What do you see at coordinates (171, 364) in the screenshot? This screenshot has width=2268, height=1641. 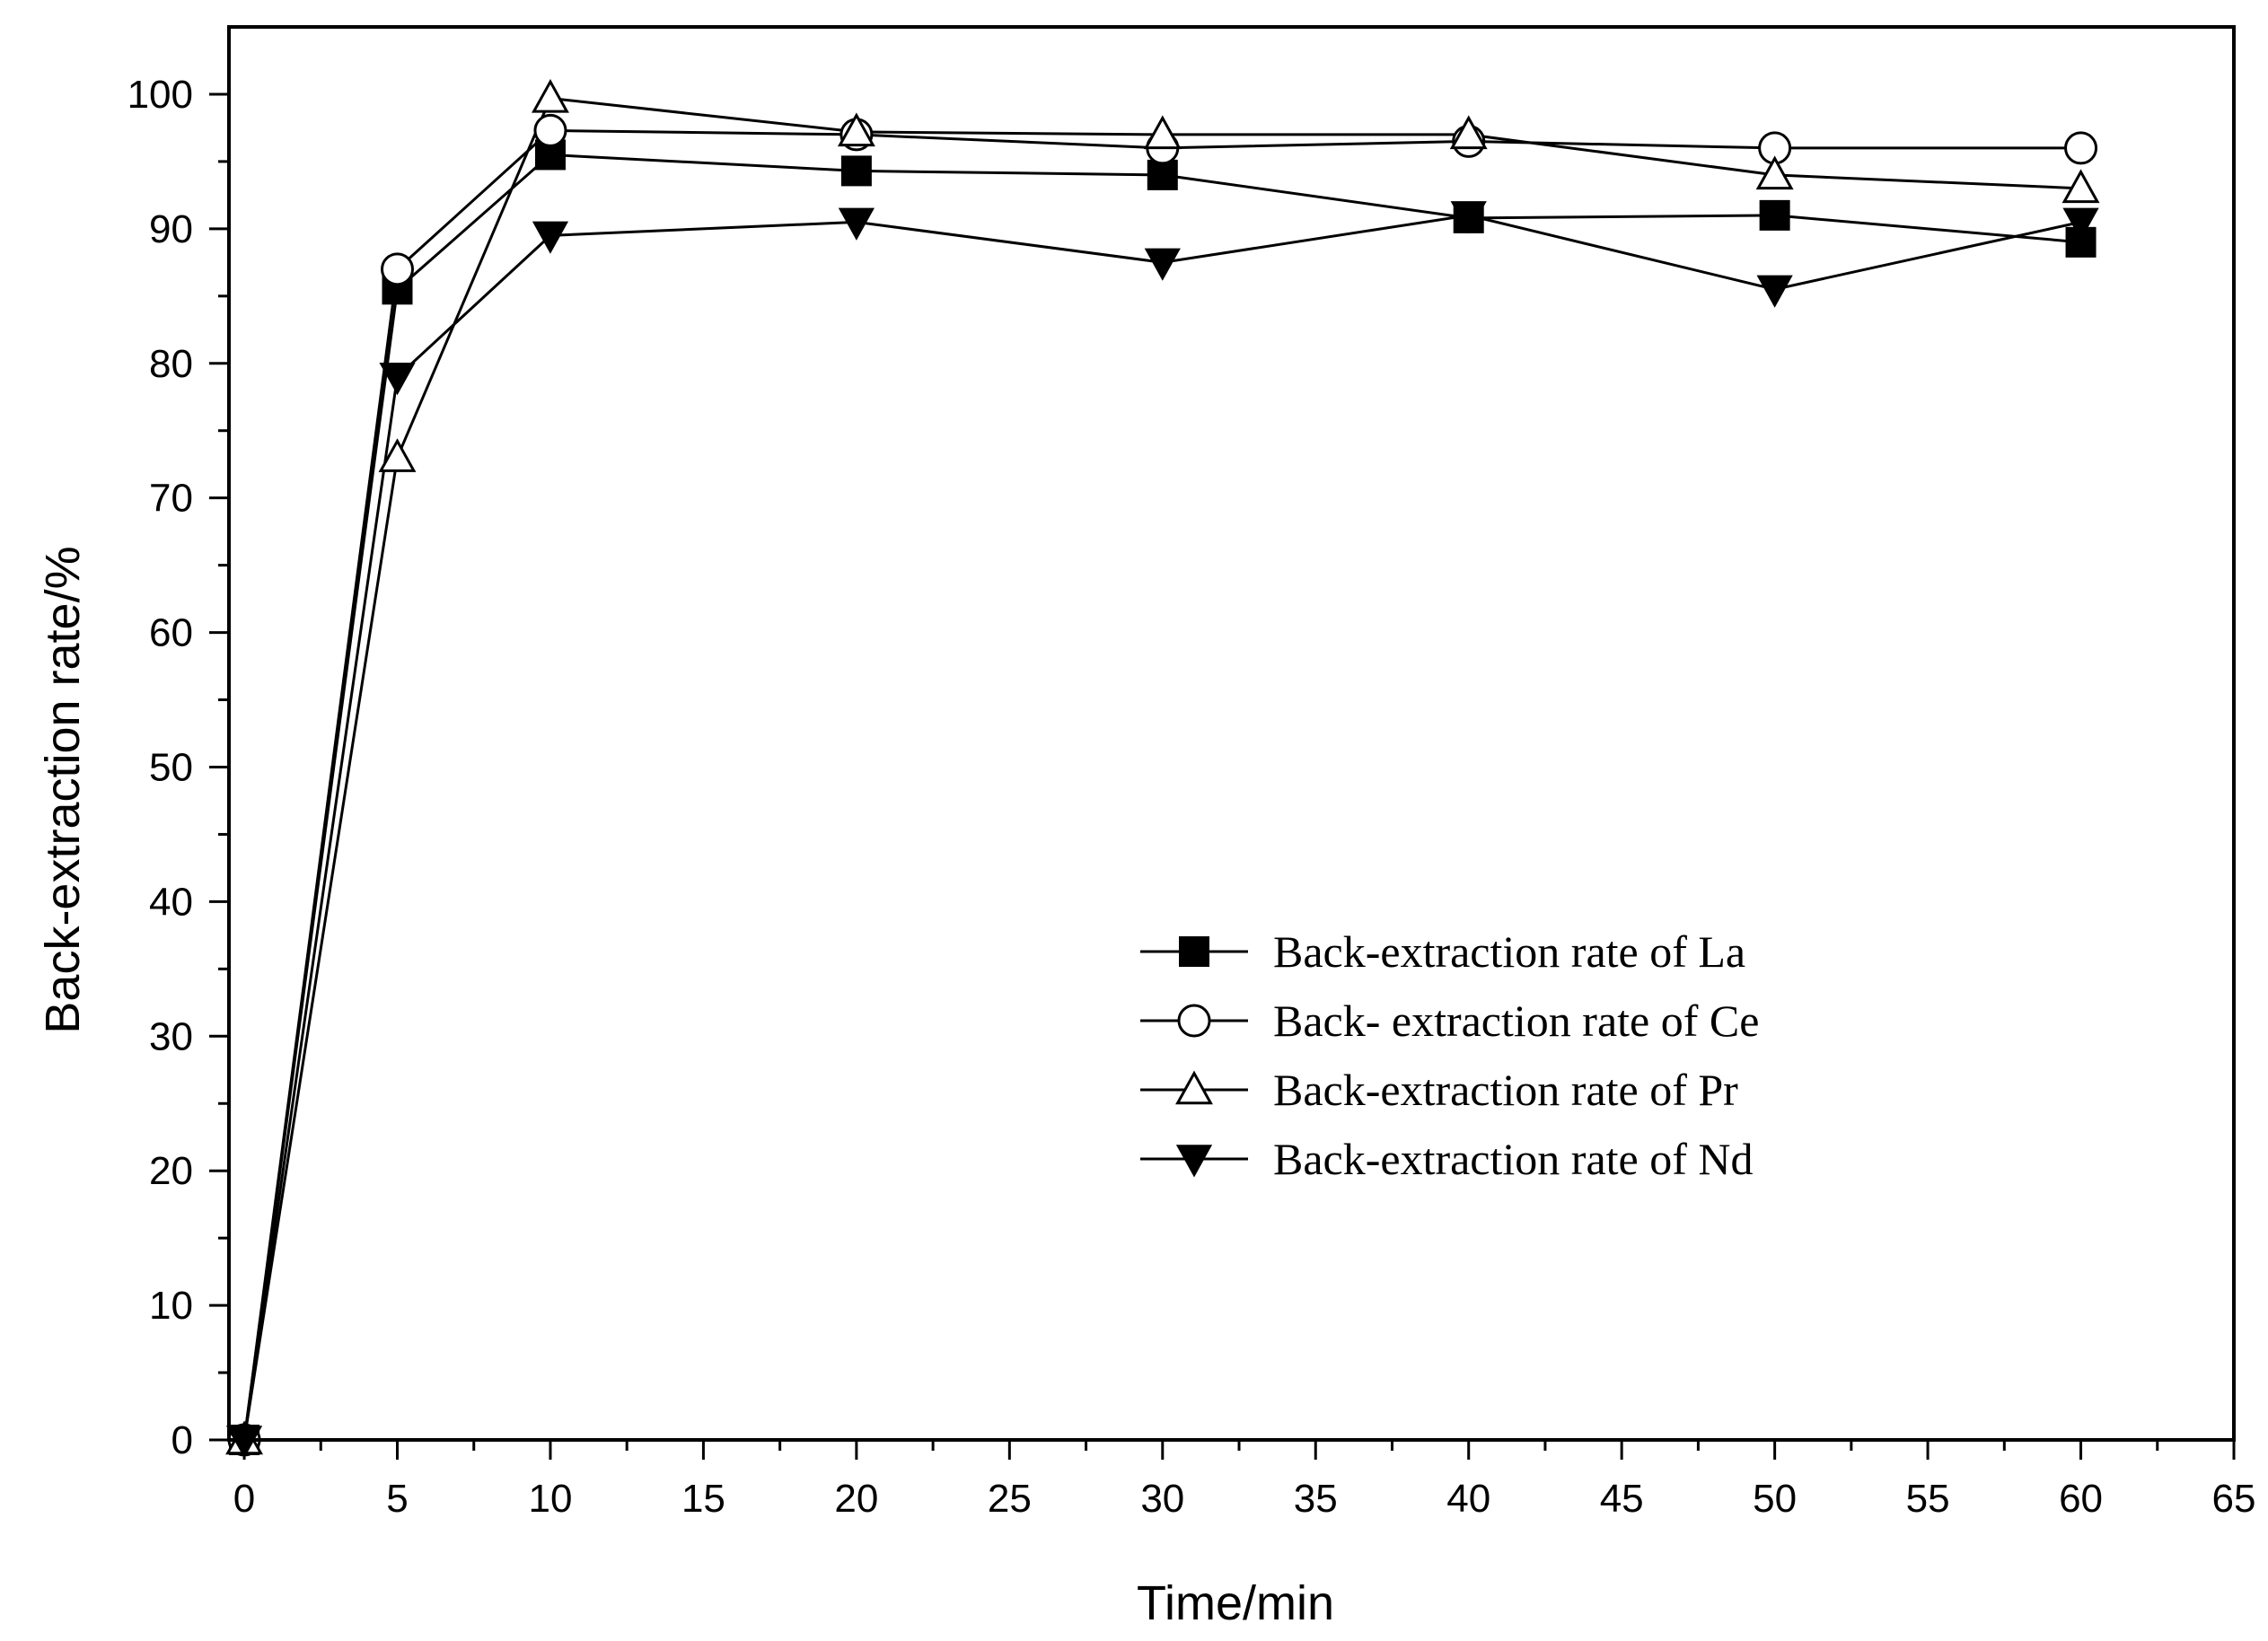 I see `y-tick-label: 80` at bounding box center [171, 364].